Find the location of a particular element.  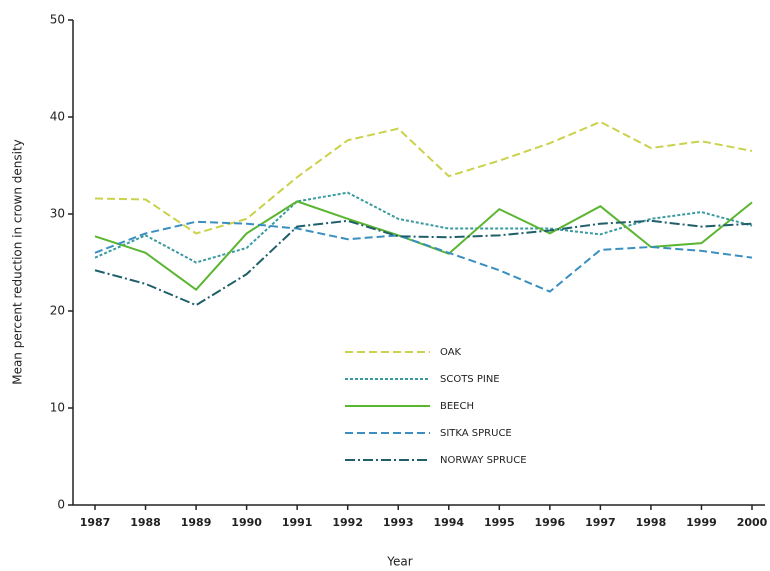

x-tick-label: 1999 is located at coordinates (701, 522).